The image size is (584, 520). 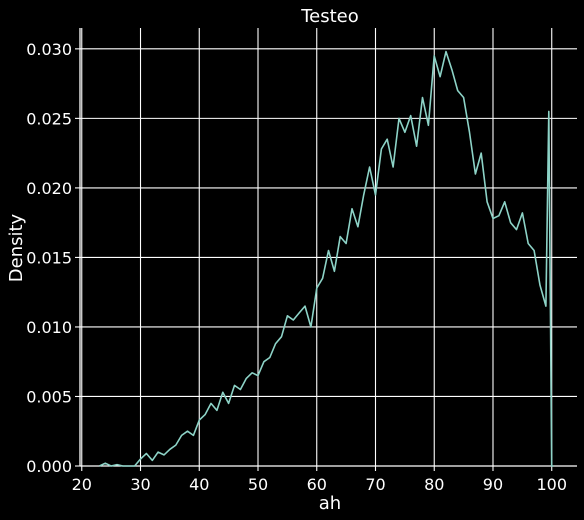 I want to click on y-tick-label: 0.015, so click(x=49, y=257).